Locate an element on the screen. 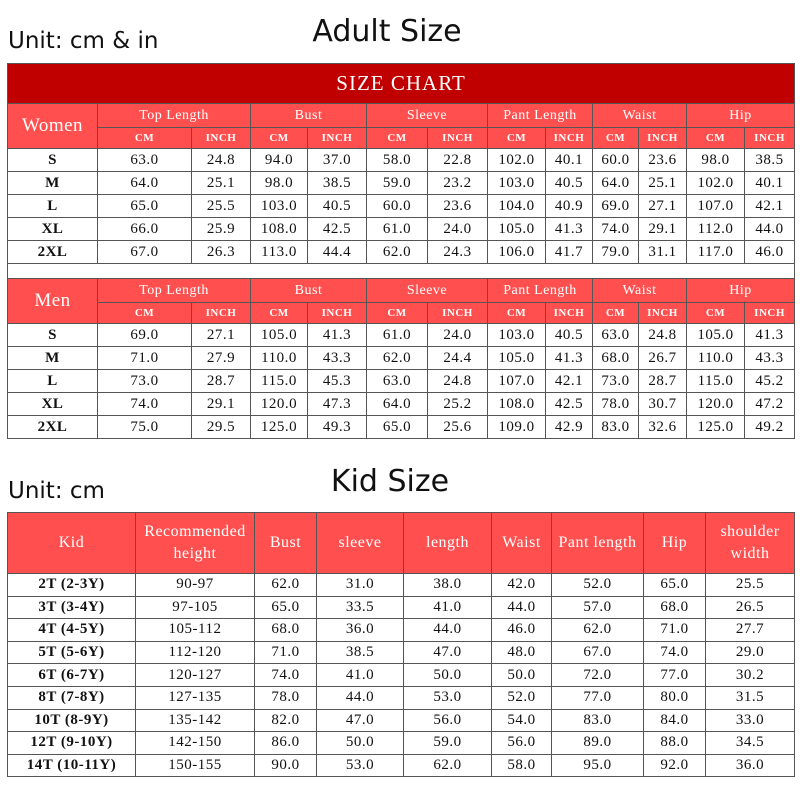  size-value: 25.1 is located at coordinates (221, 183).